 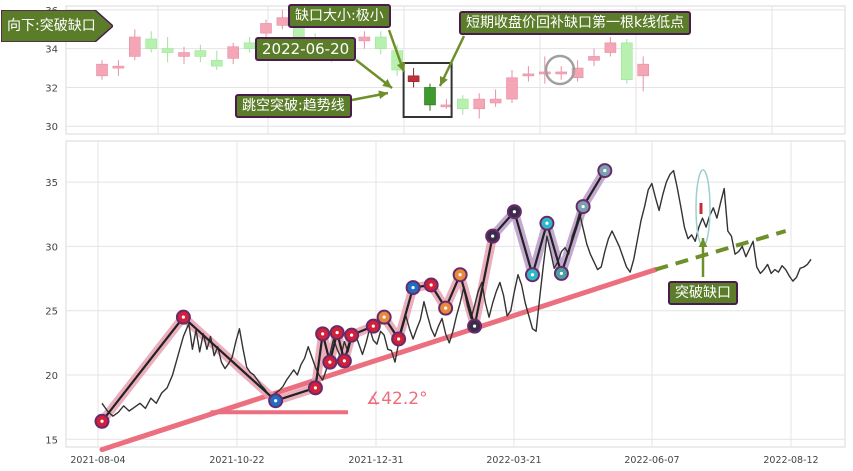 What do you see at coordinates (375, 460) in the screenshot?
I see `line-xtick-label: 2021-12-31` at bounding box center [375, 460].